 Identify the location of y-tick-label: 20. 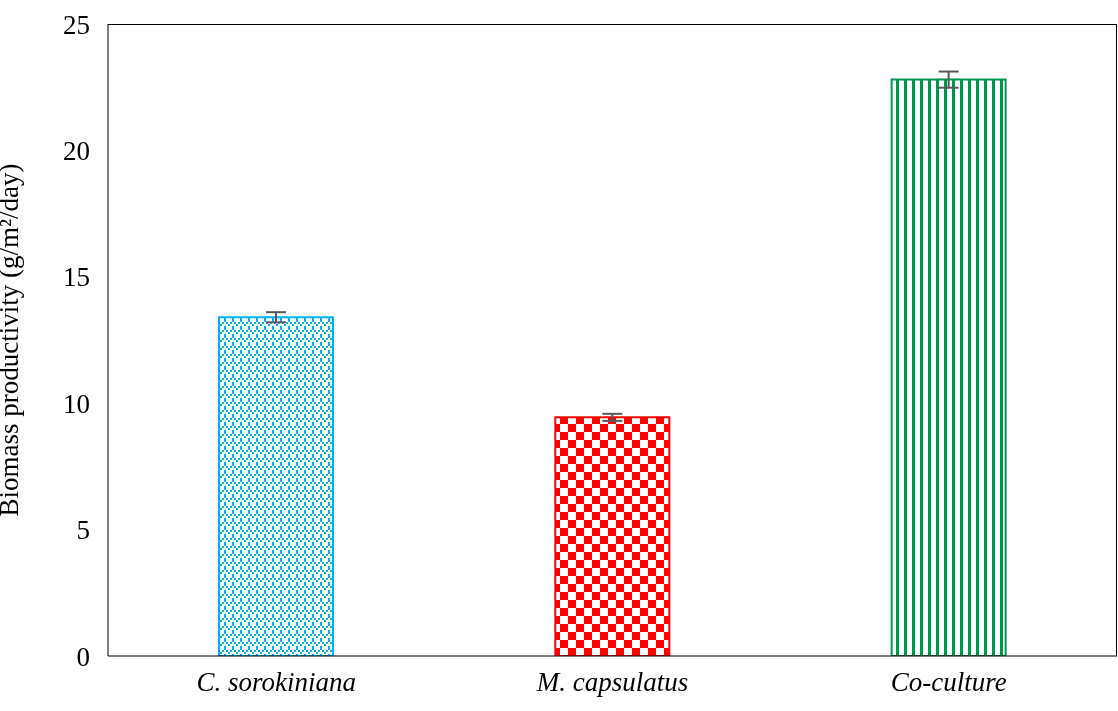
(76, 150).